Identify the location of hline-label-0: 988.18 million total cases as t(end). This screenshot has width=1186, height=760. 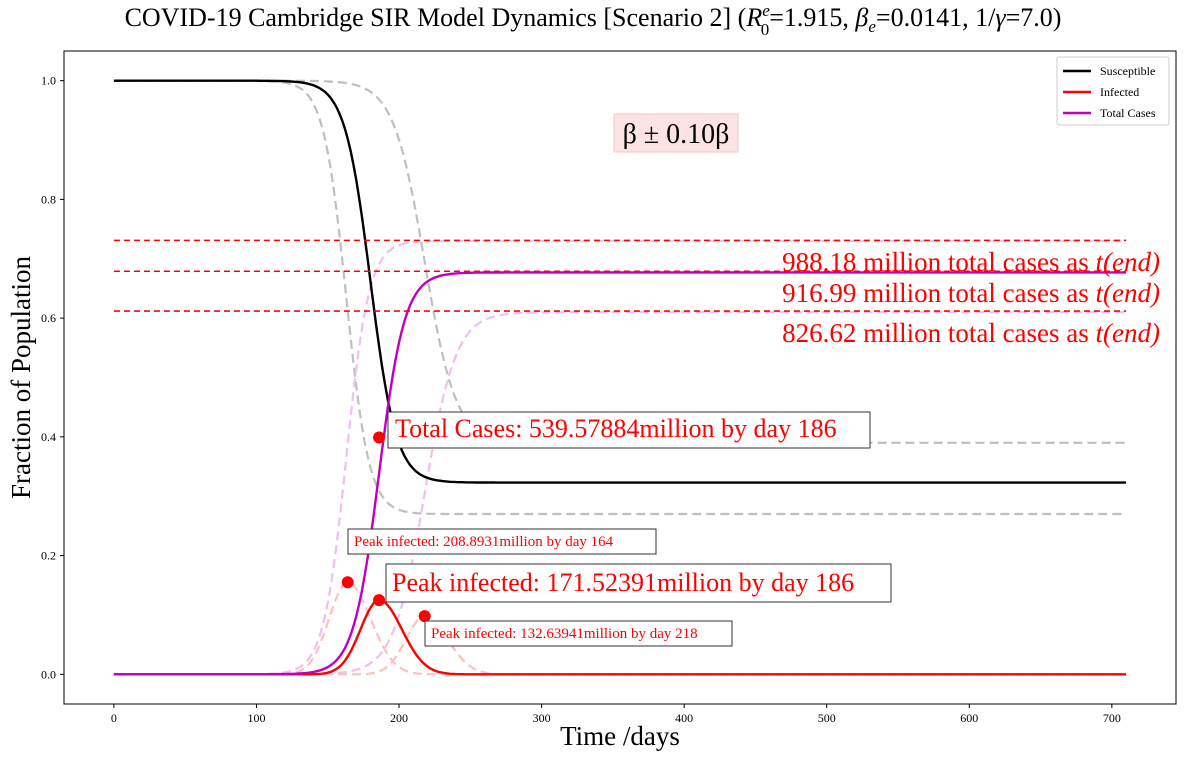
(971, 262).